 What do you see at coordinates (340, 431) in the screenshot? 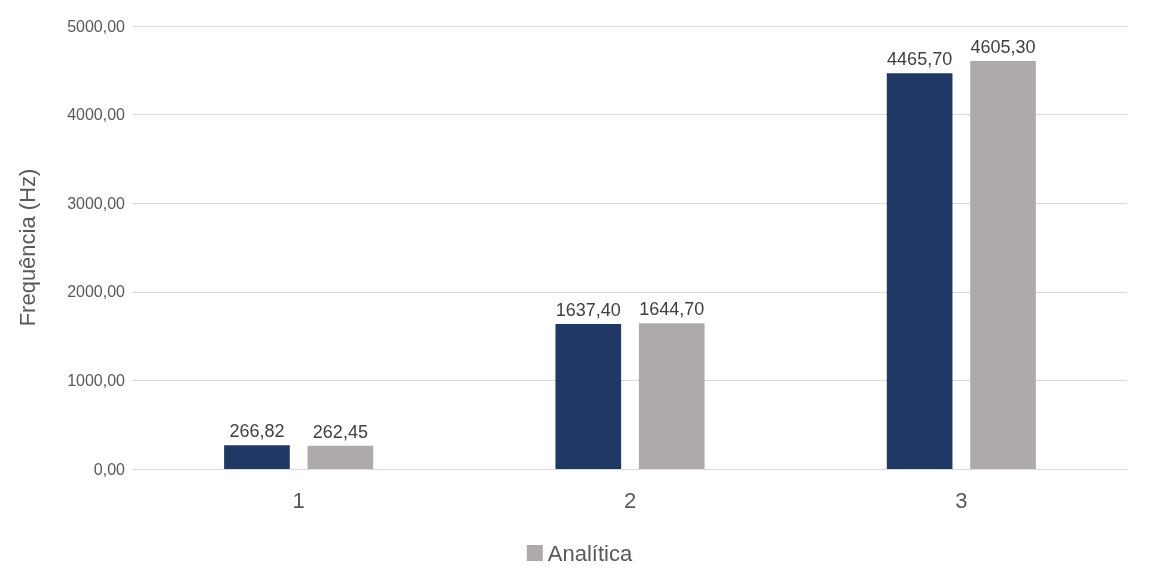
I see `data-label: 262,45` at bounding box center [340, 431].